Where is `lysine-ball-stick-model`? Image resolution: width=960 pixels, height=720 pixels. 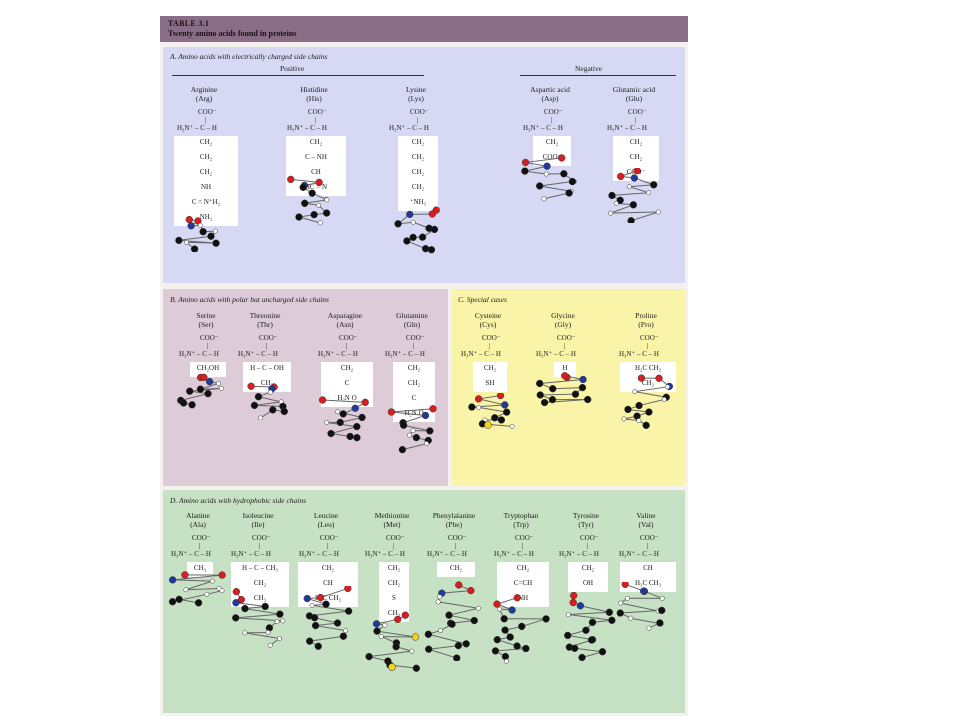 lysine-ball-stick-model is located at coordinates (417, 230).